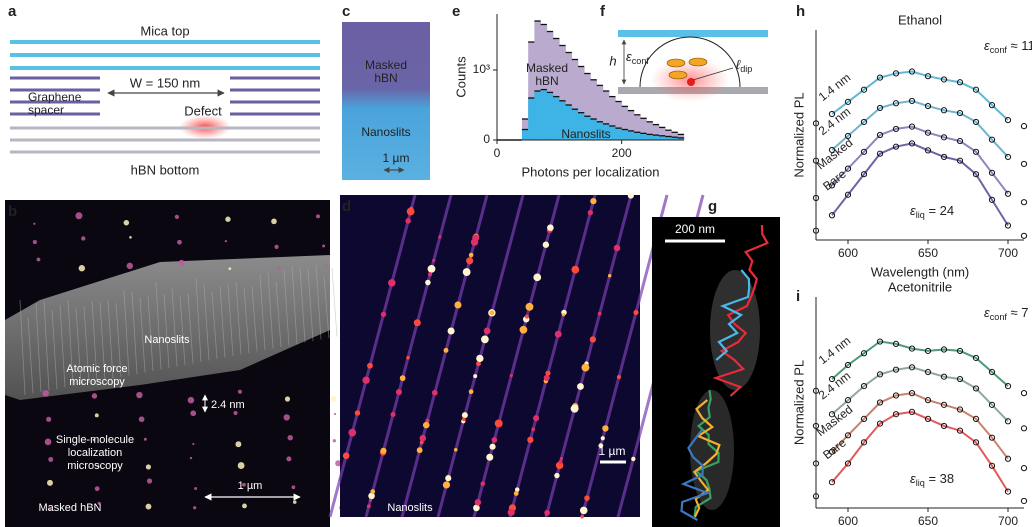 The width and height of the screenshot is (1032, 527). Describe the element at coordinates (920, 271) in the screenshot. I see `x-axis-label: Wavelength (nm)` at that location.